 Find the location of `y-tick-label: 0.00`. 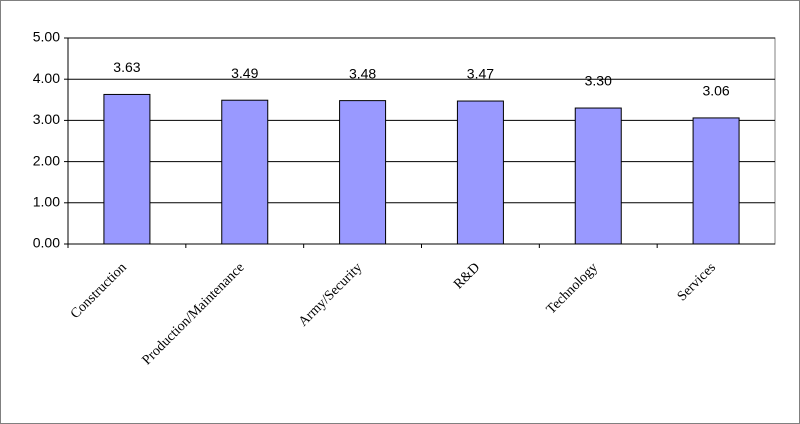

y-tick-label: 0.00 is located at coordinates (46, 243).